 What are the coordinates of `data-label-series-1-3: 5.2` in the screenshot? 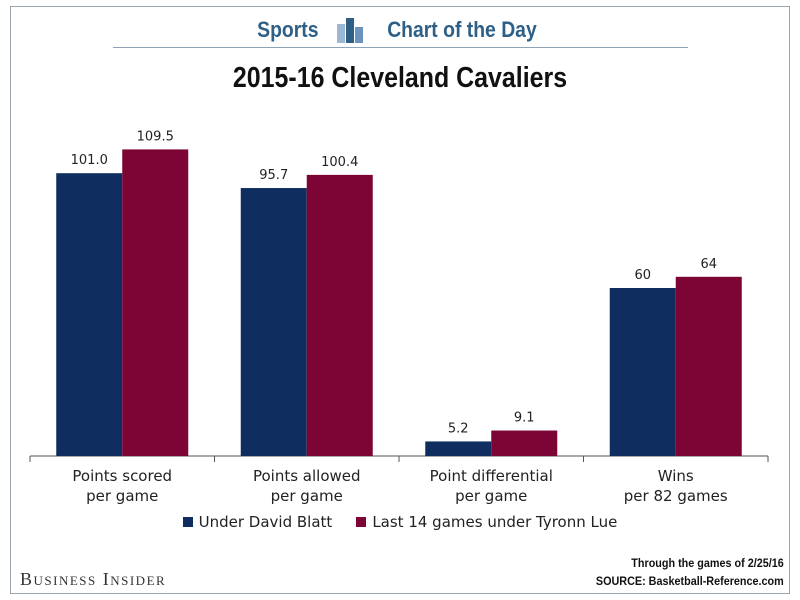 It's located at (458, 428).